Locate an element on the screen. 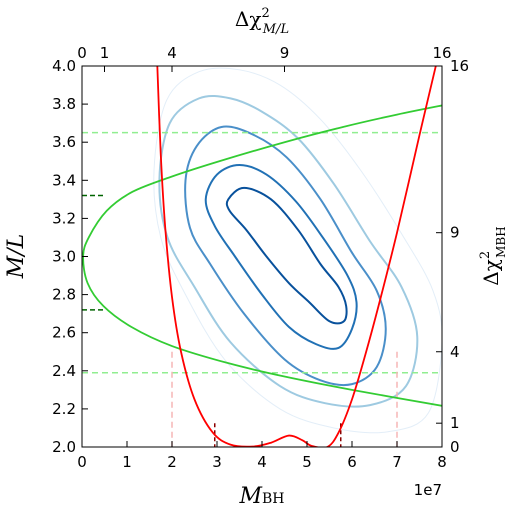  y-tick-label: 3.4 is located at coordinates (64, 180).